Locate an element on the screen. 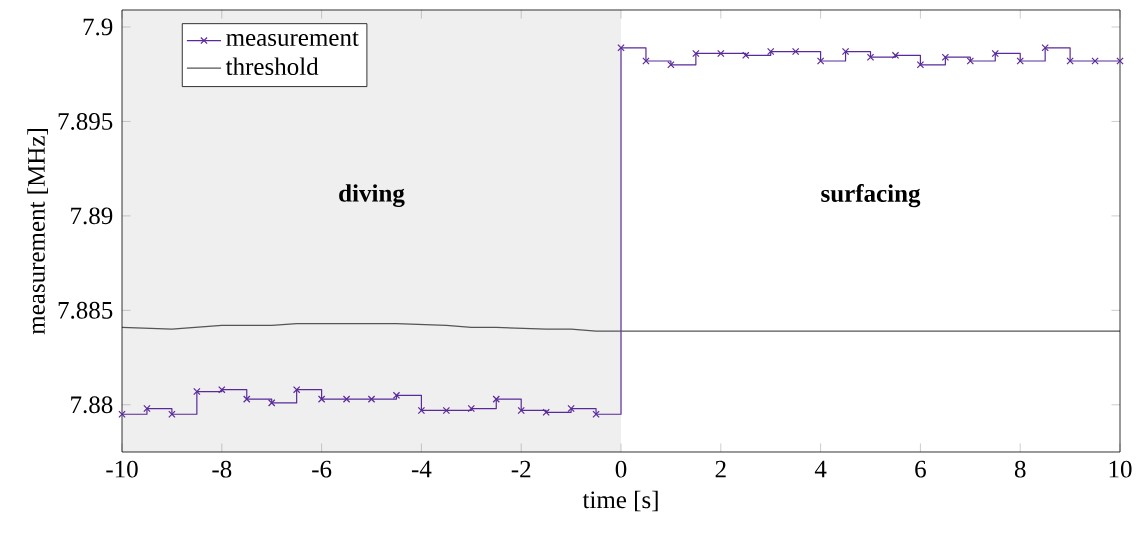 This screenshot has width=1144, height=536. annotation: surfacing is located at coordinates (871, 196).